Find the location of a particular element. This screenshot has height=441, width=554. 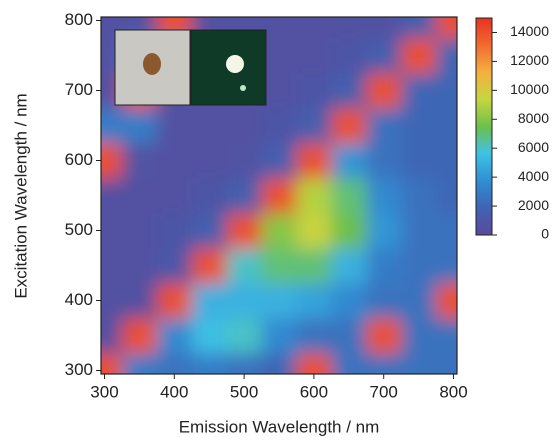

colorbar-tick-label: 8000 is located at coordinates (533, 118).